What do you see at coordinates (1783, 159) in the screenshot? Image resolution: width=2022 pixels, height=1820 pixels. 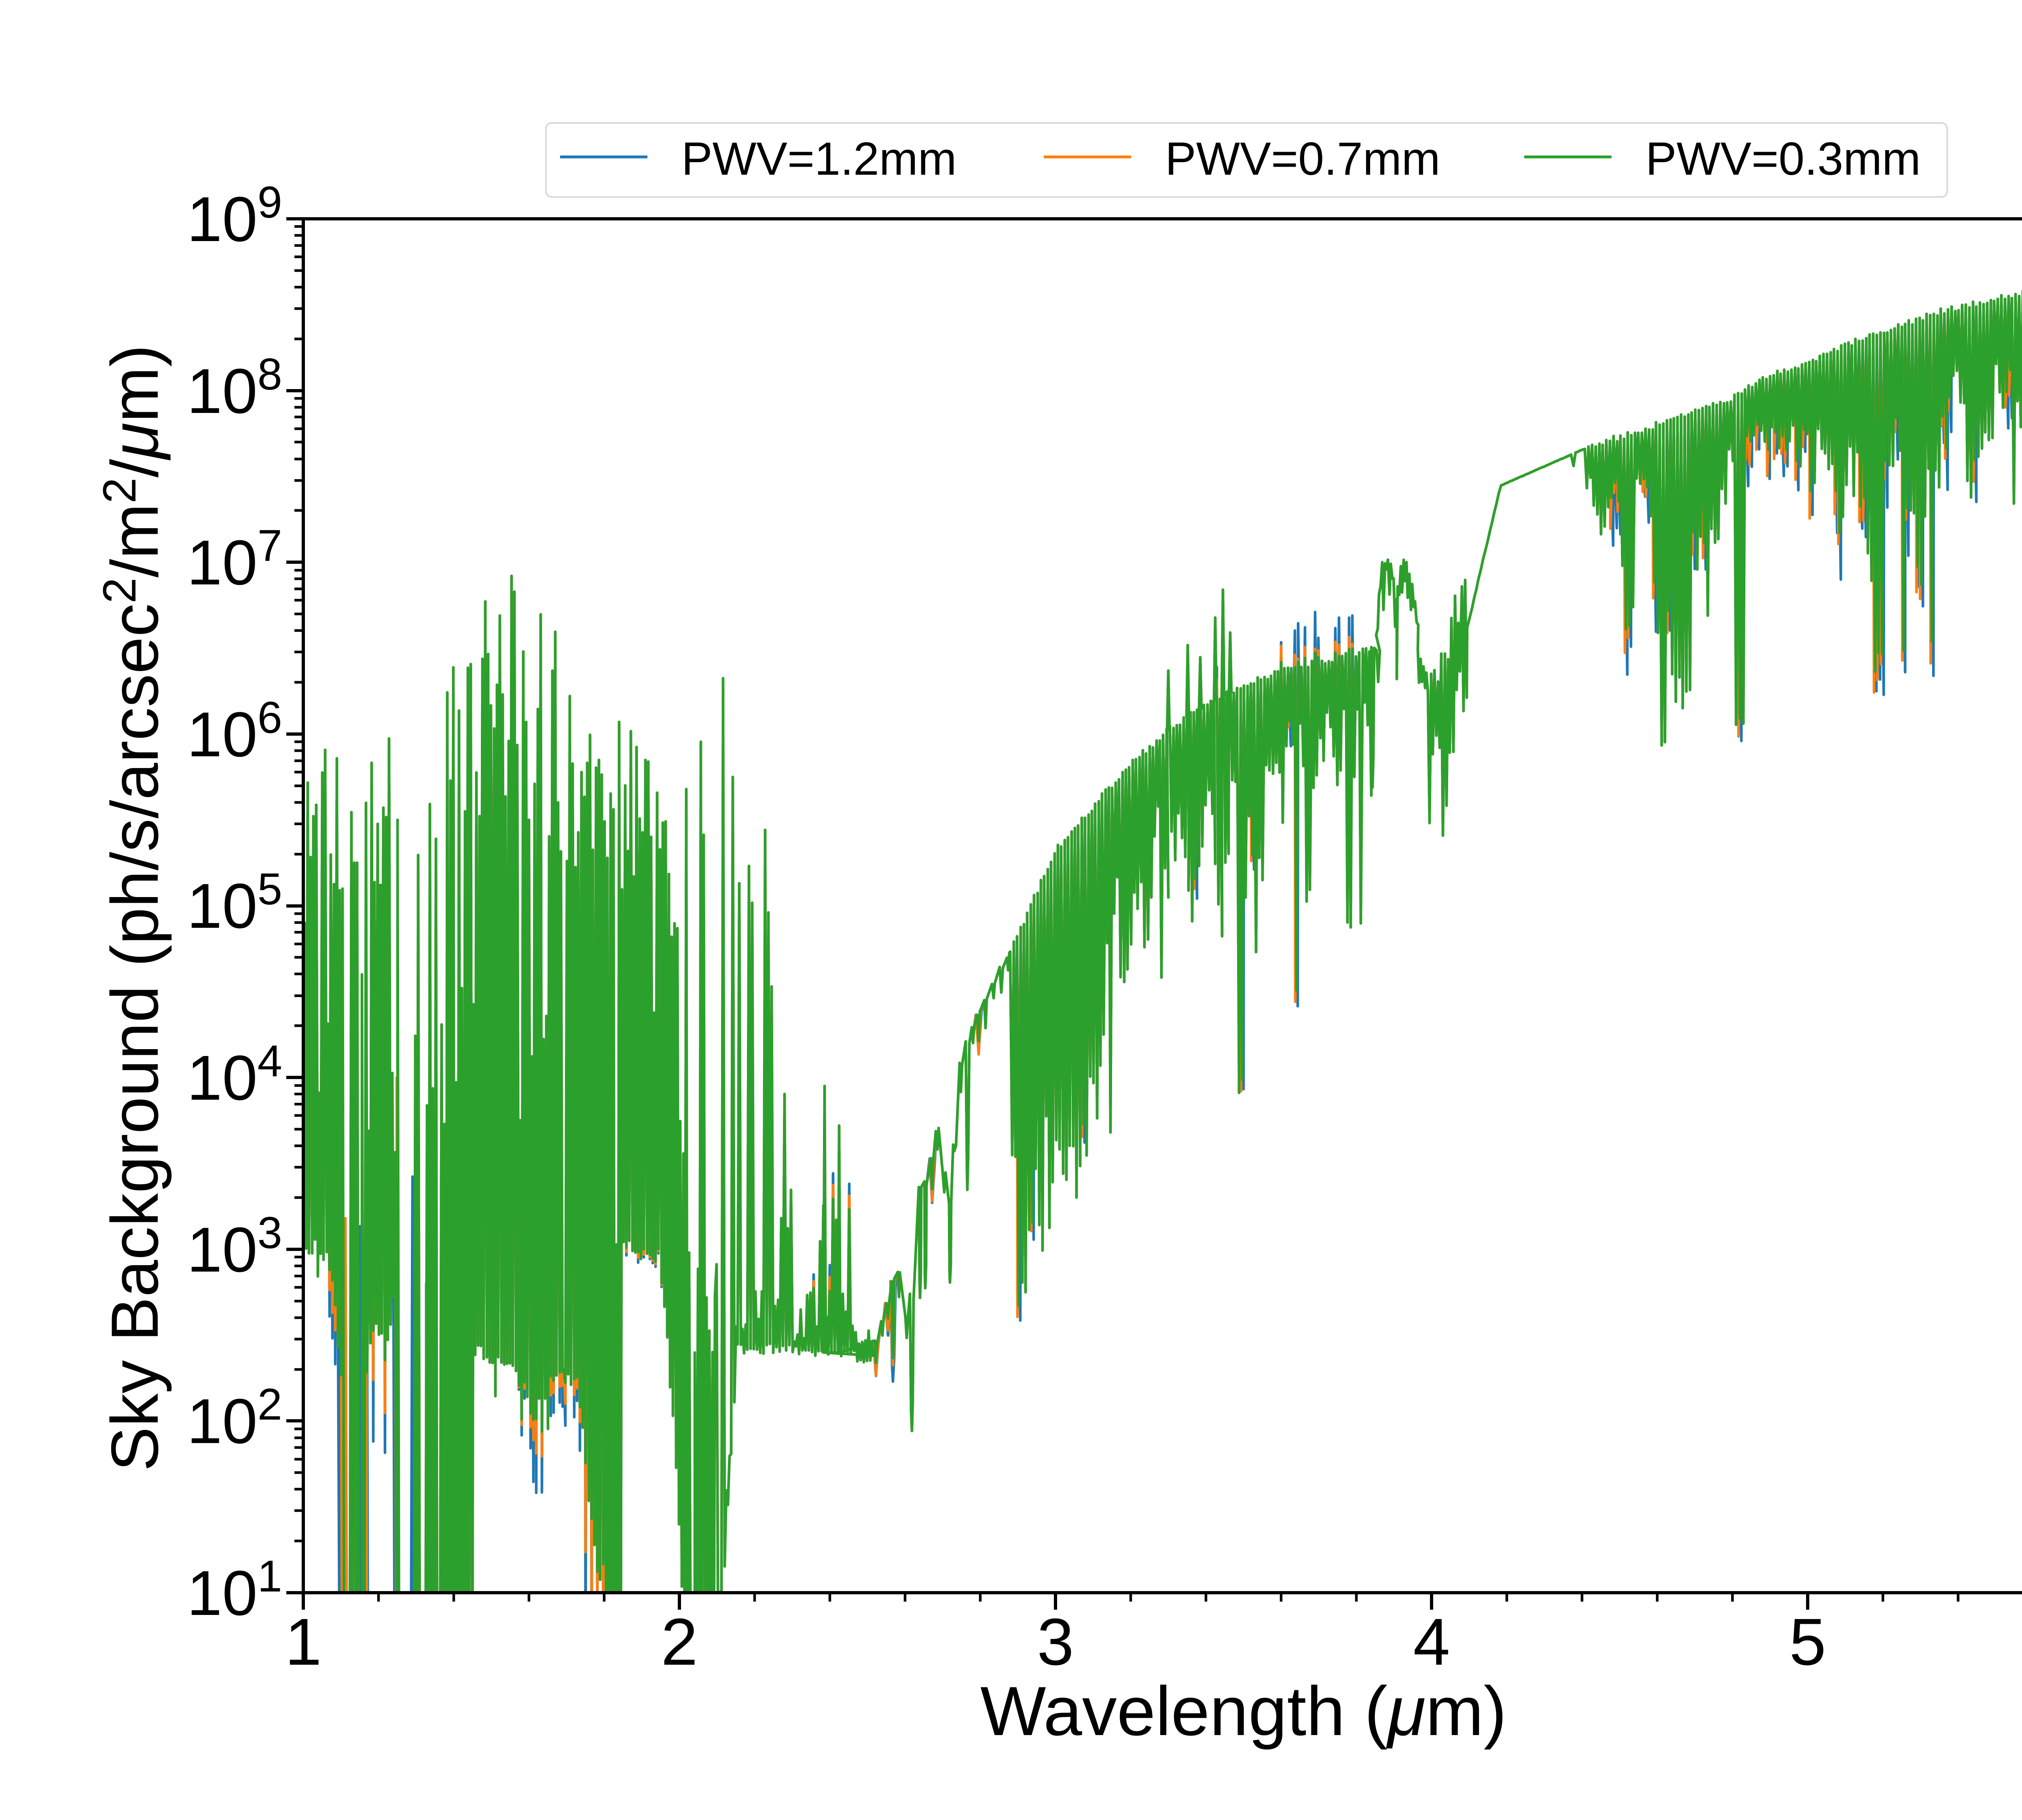 I see `svg-text: PWV=0.3mm` at bounding box center [1783, 159].